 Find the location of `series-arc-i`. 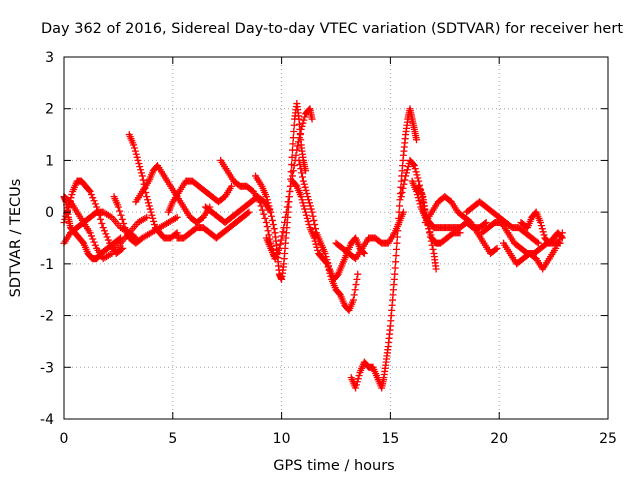

series-arc-i is located at coordinates (213, 225).